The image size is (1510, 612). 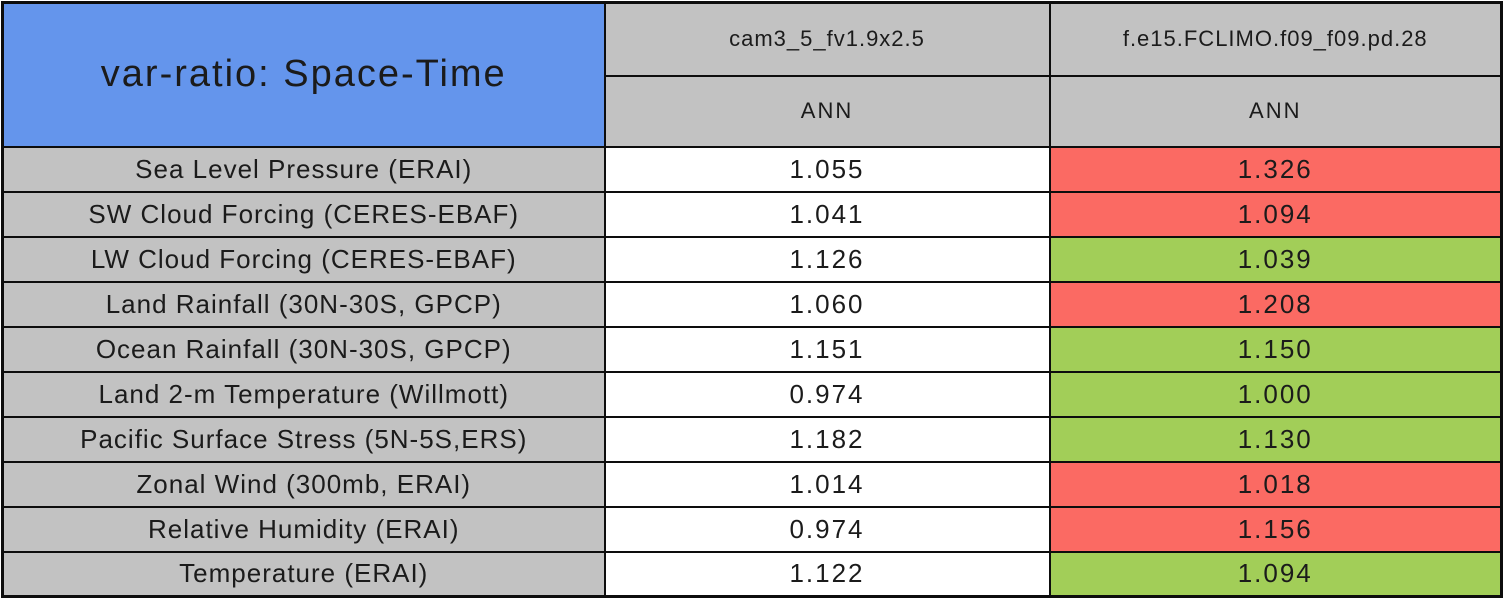 What do you see at coordinates (827, 304) in the screenshot?
I see `value-cell-model1: 1.060` at bounding box center [827, 304].